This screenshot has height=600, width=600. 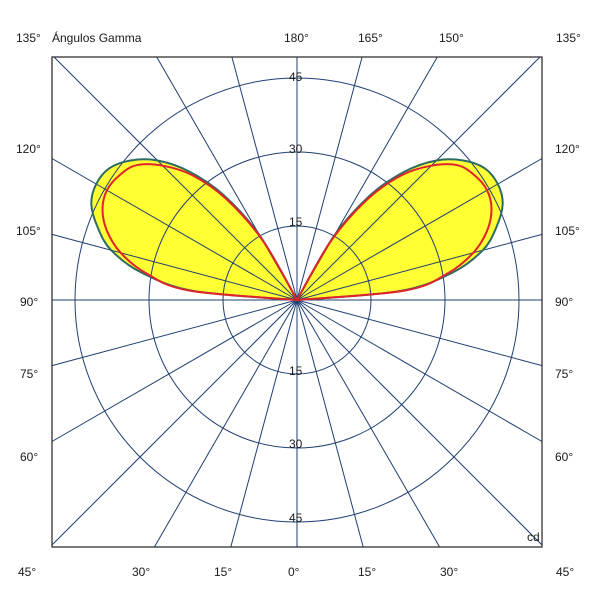 I want to click on angle-label-left-90: 90°, so click(x=29, y=302).